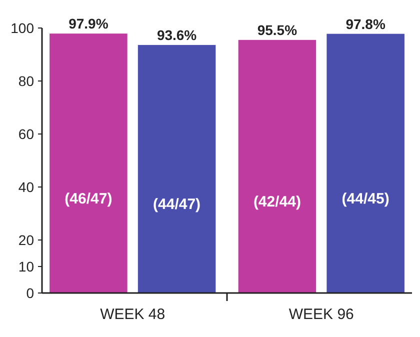 The height and width of the screenshot is (337, 420). What do you see at coordinates (277, 202) in the screenshot?
I see `annotation: (42/44)` at bounding box center [277, 202].